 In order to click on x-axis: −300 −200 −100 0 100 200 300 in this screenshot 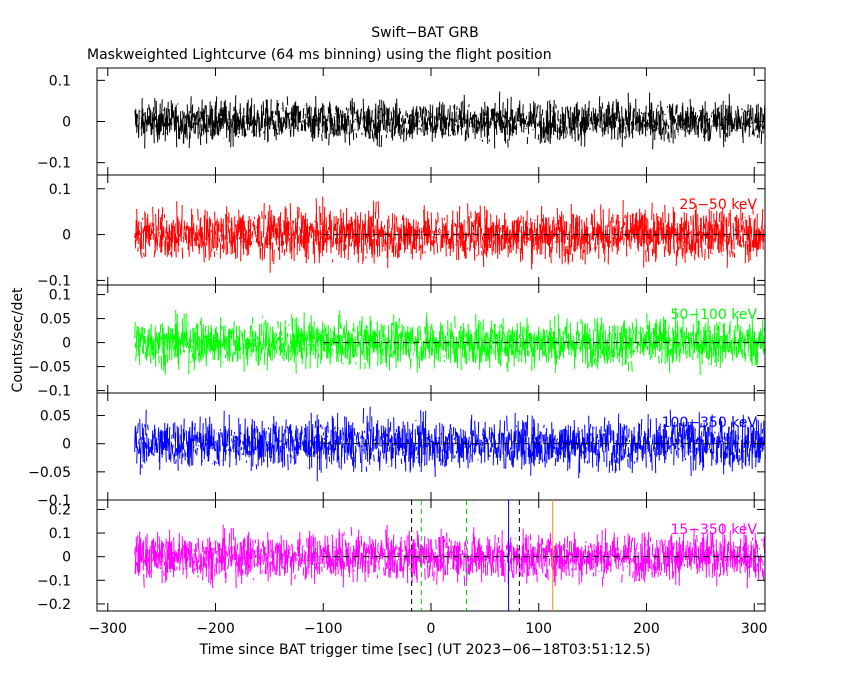, I will do `click(428, 629)`.